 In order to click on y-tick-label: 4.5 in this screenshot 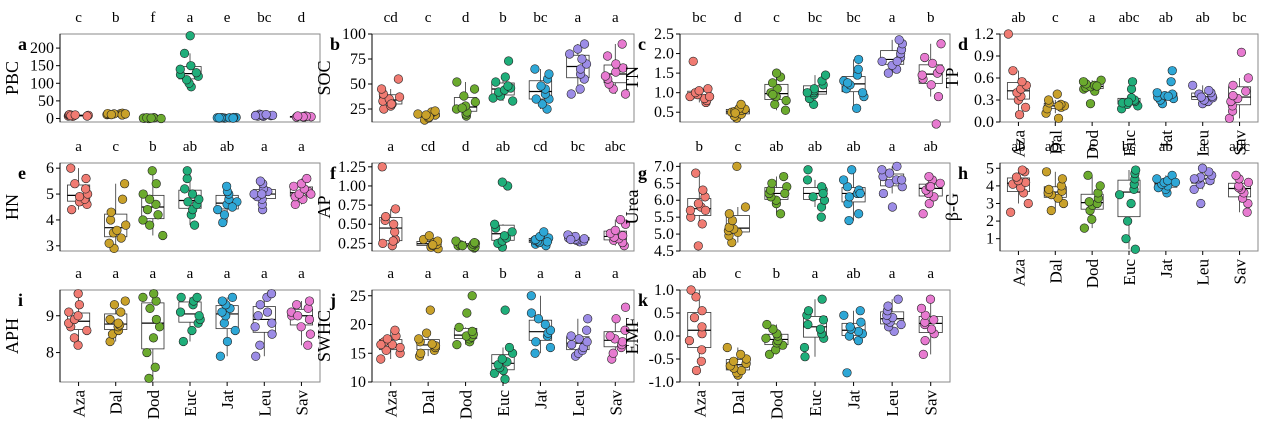, I will do `click(664, 251)`.